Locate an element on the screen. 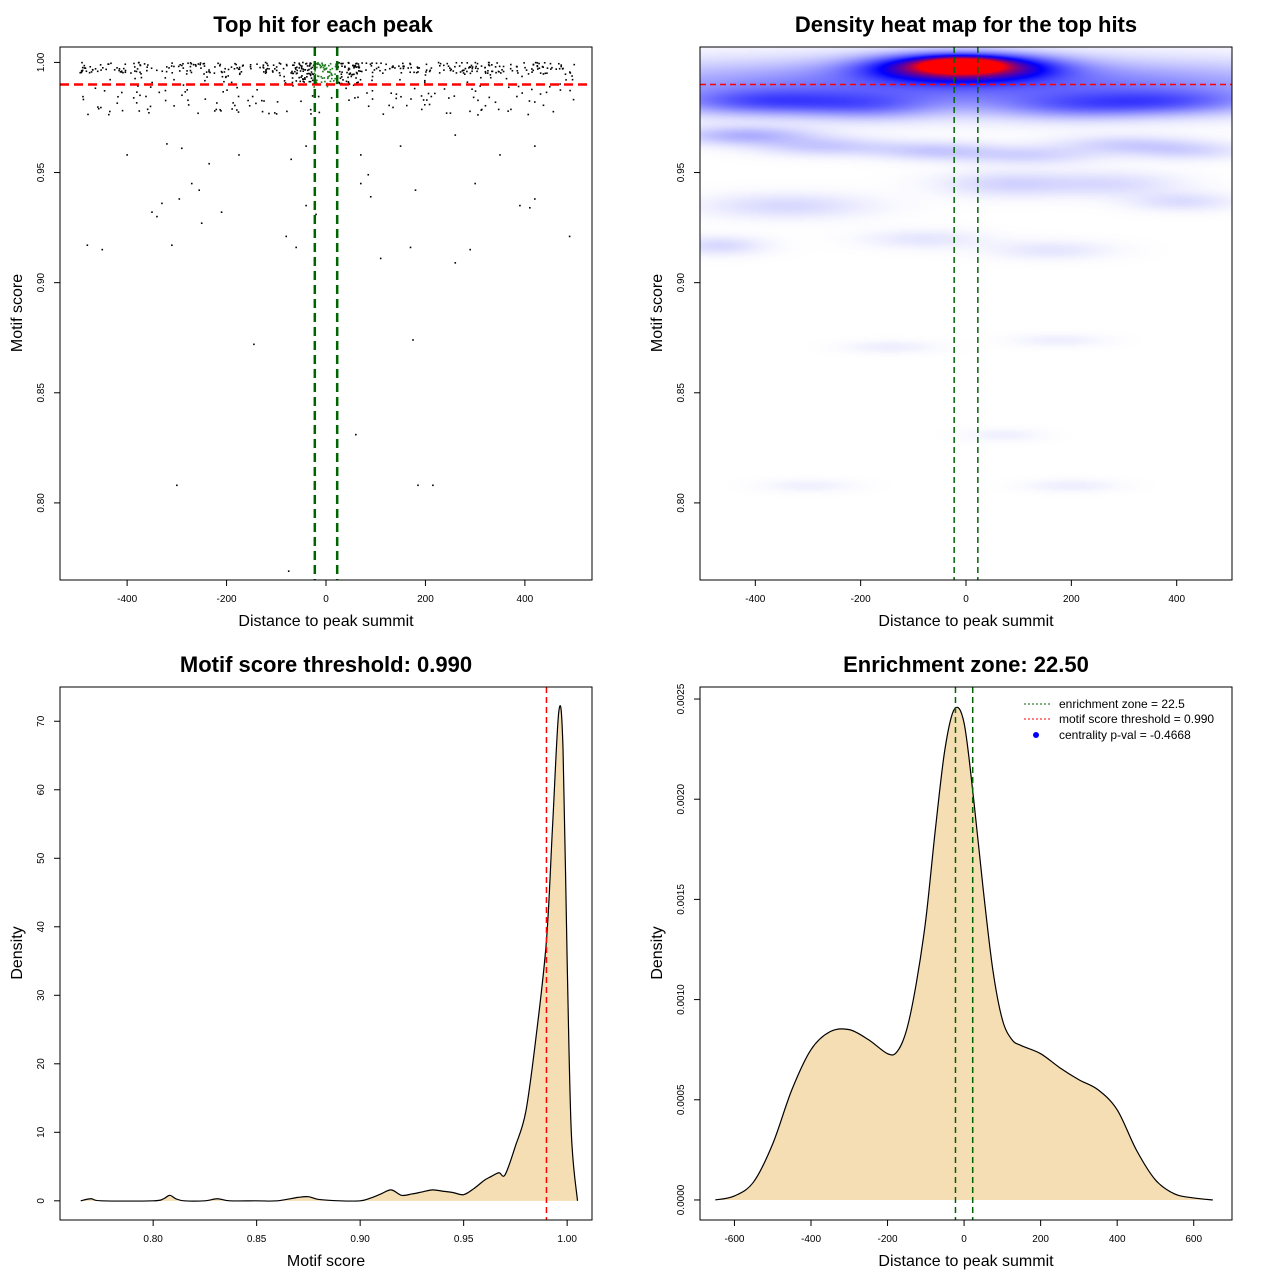  panel-2-y-ticks: 0.80 0.85 0.90 0.95 is located at coordinates (688, 337).